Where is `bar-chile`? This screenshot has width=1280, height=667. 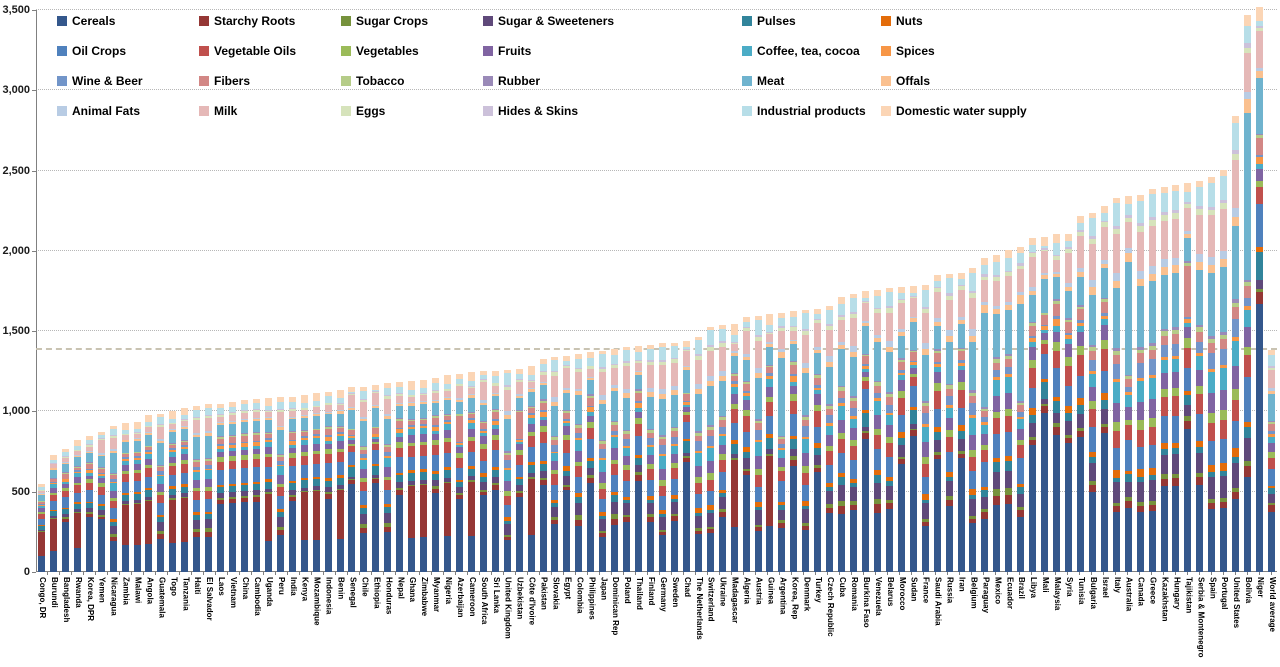 bar-chile is located at coordinates (364, 479).